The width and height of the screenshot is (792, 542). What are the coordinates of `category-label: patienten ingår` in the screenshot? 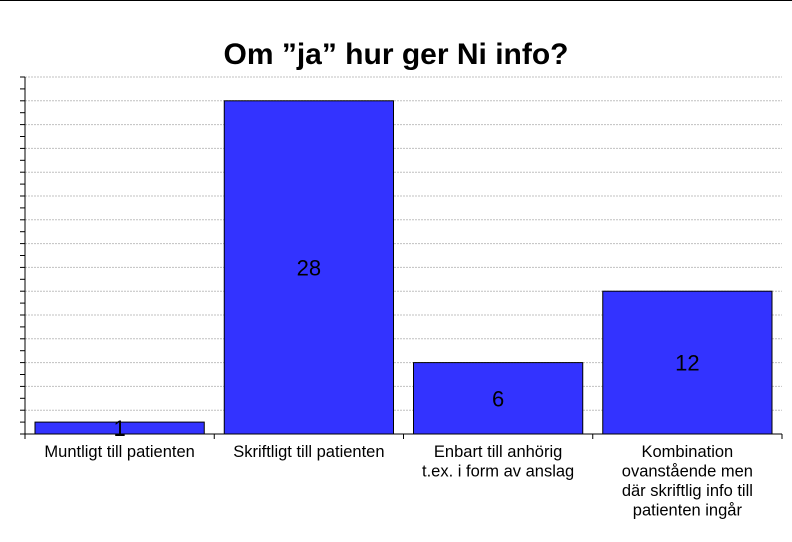 It's located at (688, 511).